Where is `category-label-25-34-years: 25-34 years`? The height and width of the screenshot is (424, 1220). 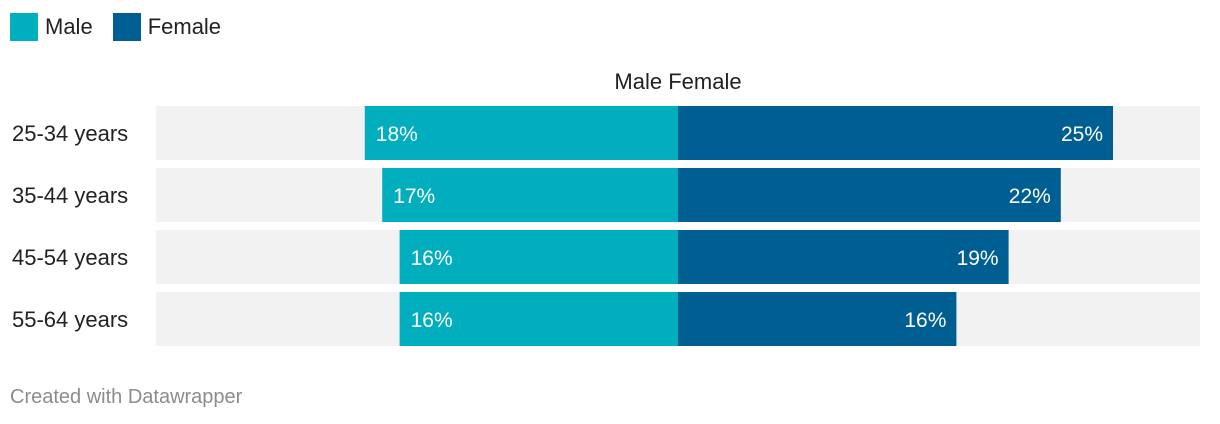
category-label-25-34-years: 25-34 years is located at coordinates (70, 133).